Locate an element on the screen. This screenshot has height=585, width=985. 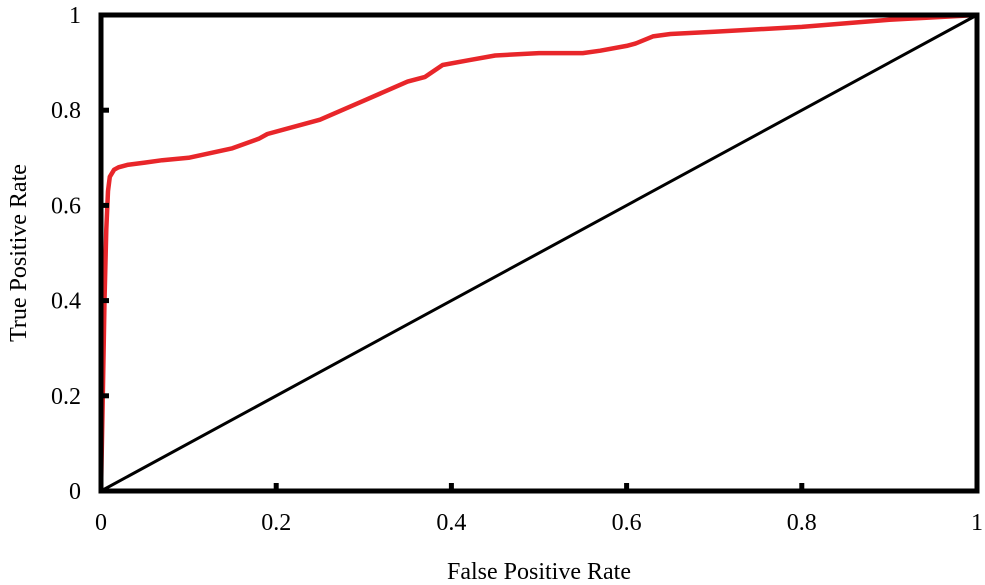
y-tick-label: 0 is located at coordinates (75, 492).